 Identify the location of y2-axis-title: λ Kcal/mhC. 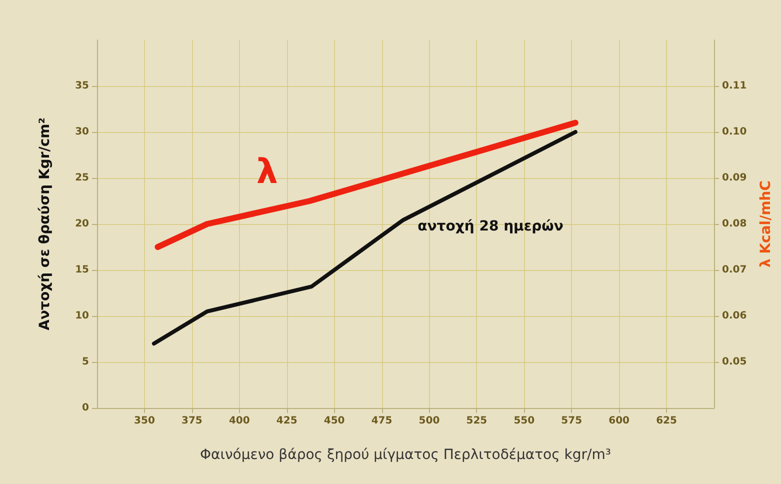
(766, 224).